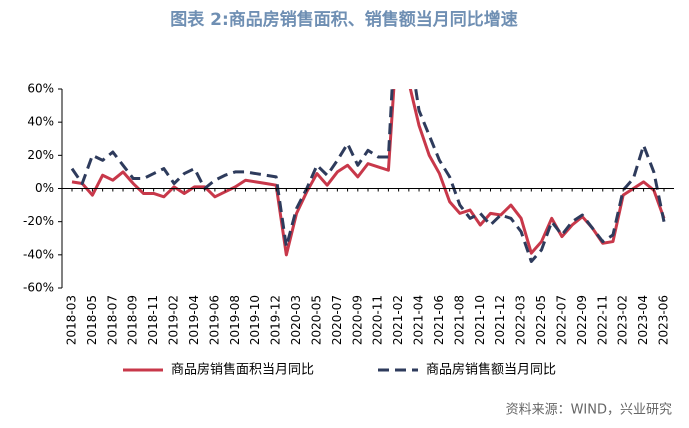 Image resolution: width=689 pixels, height=428 pixels. I want to click on chart-title: 图表 2:商品房销售面积、销售额当月同比增速, so click(344, 19).